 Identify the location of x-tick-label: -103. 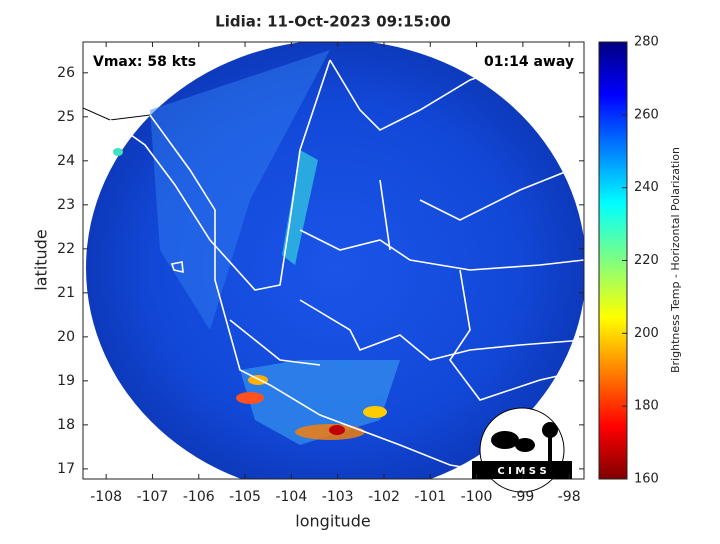
(338, 497).